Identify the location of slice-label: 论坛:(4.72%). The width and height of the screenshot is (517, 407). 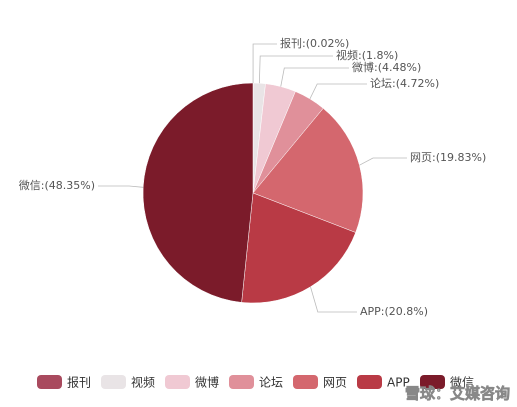
(404, 83).